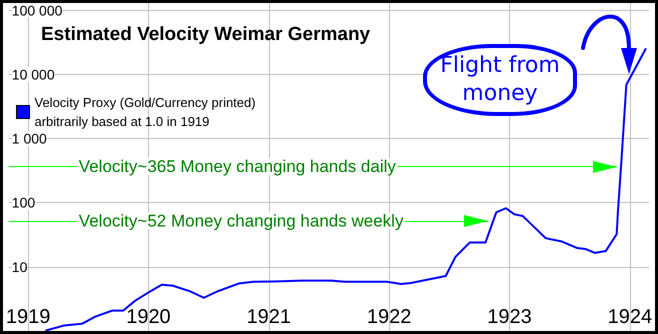 Image resolution: width=658 pixels, height=334 pixels. Describe the element at coordinates (509, 317) in the screenshot. I see `x-tick-label: 1923` at that location.